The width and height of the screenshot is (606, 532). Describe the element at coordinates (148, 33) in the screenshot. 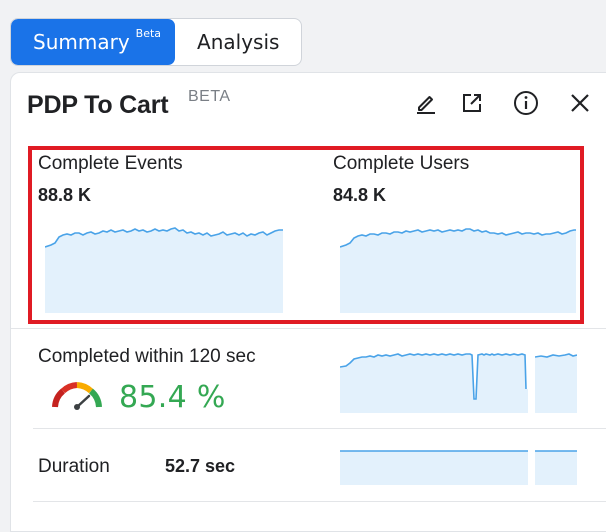

I see `tab-summary-beta-badge: Beta` at that location.